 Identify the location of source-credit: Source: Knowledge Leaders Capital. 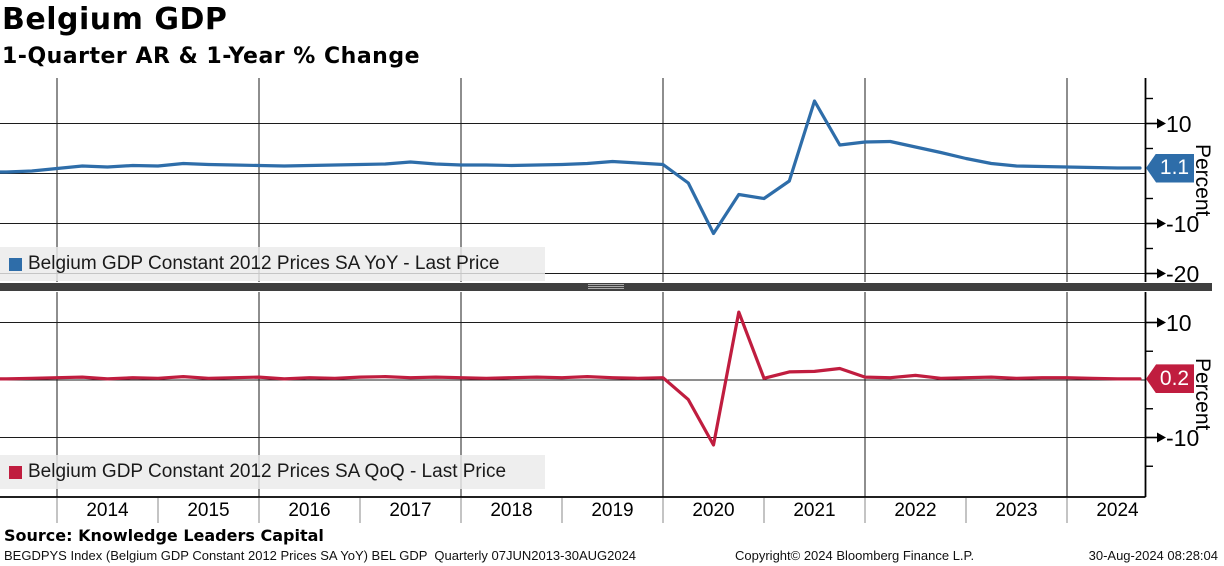
(164, 535).